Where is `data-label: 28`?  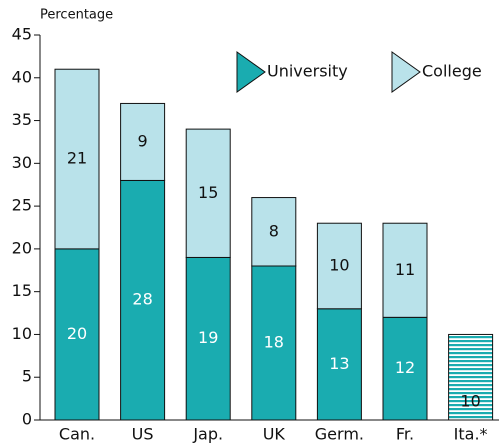 data-label: 28 is located at coordinates (142, 299).